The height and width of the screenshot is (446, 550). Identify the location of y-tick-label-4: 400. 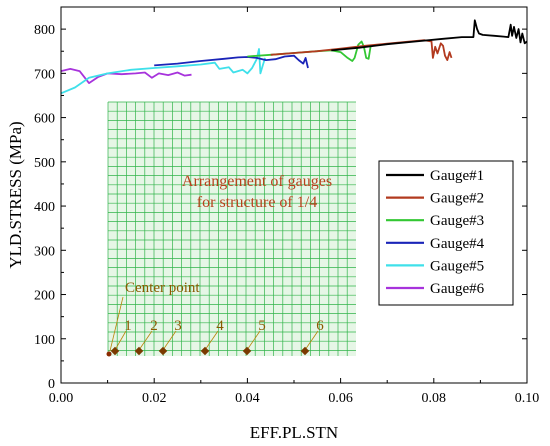
(44, 207).